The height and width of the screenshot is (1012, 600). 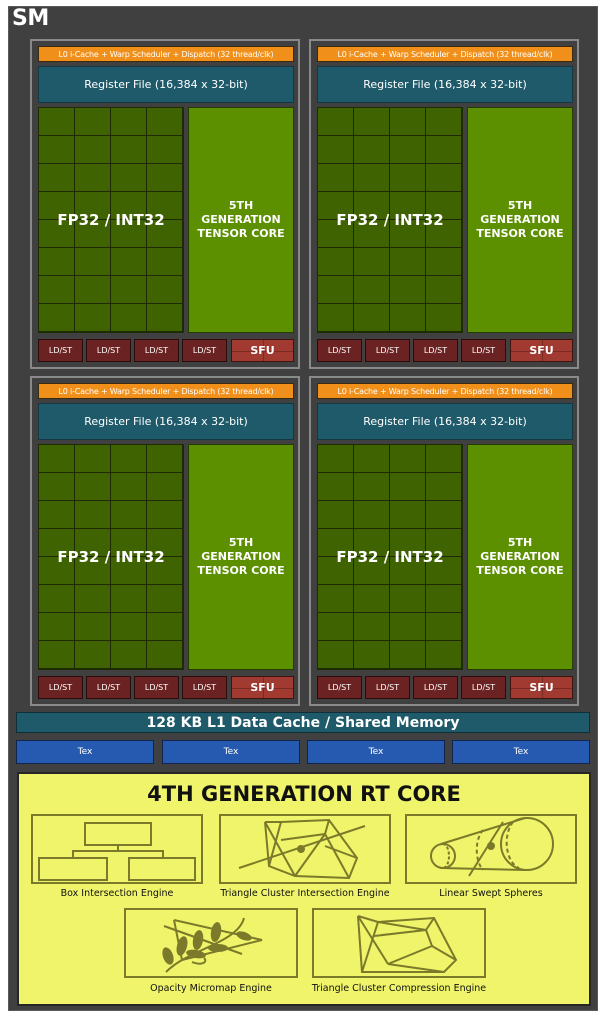 What do you see at coordinates (212, 945) in the screenshot?
I see `leaf-triangle-icon` at bounding box center [212, 945].